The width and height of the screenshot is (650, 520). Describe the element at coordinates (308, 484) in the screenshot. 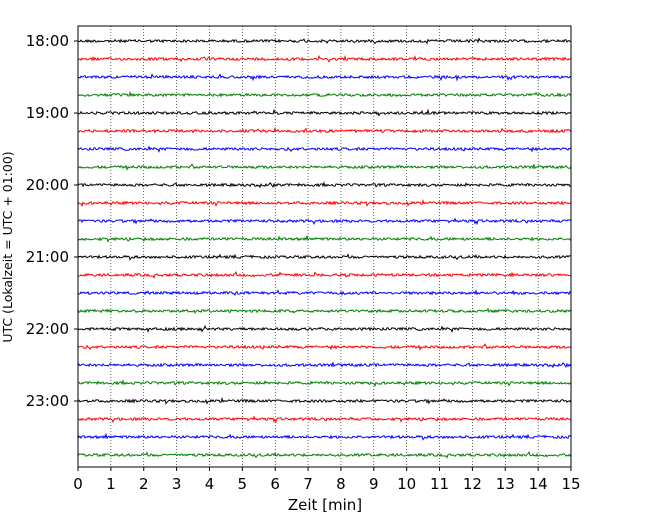

I see `x-tick-label: 7` at that location.